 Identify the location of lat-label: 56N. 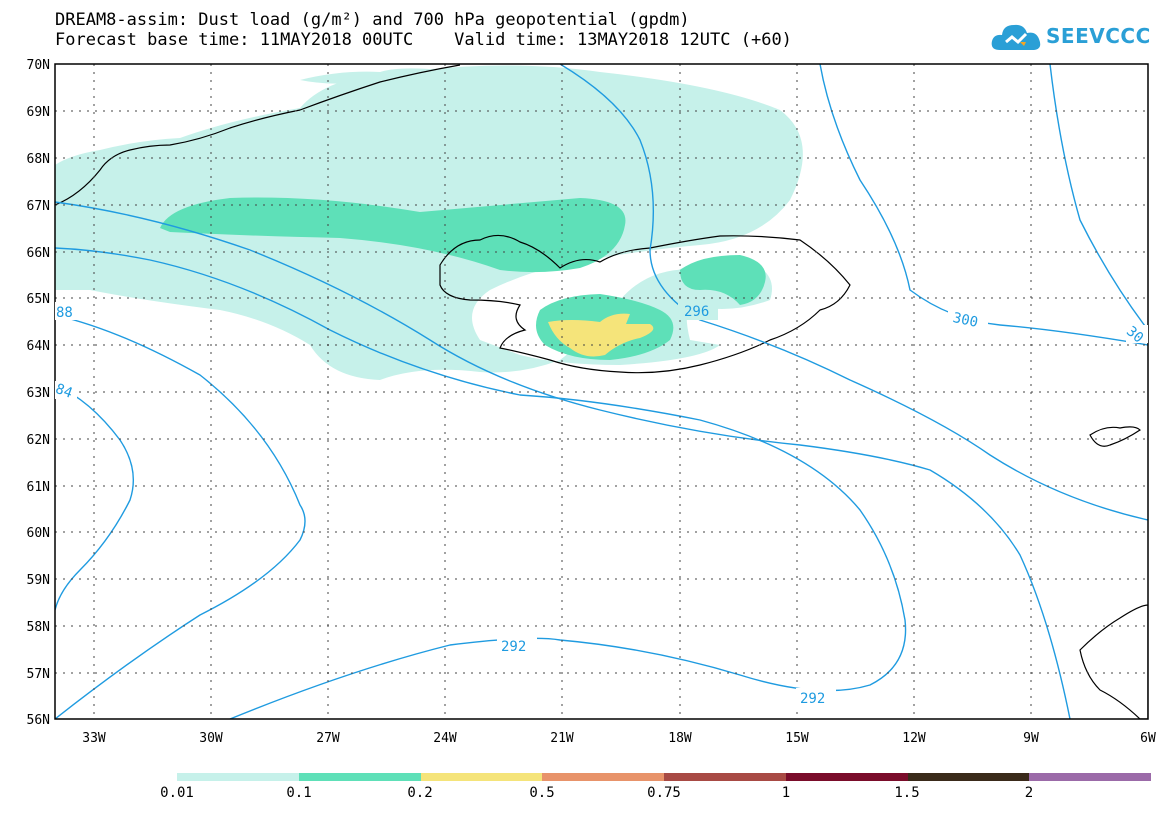
(38, 720).